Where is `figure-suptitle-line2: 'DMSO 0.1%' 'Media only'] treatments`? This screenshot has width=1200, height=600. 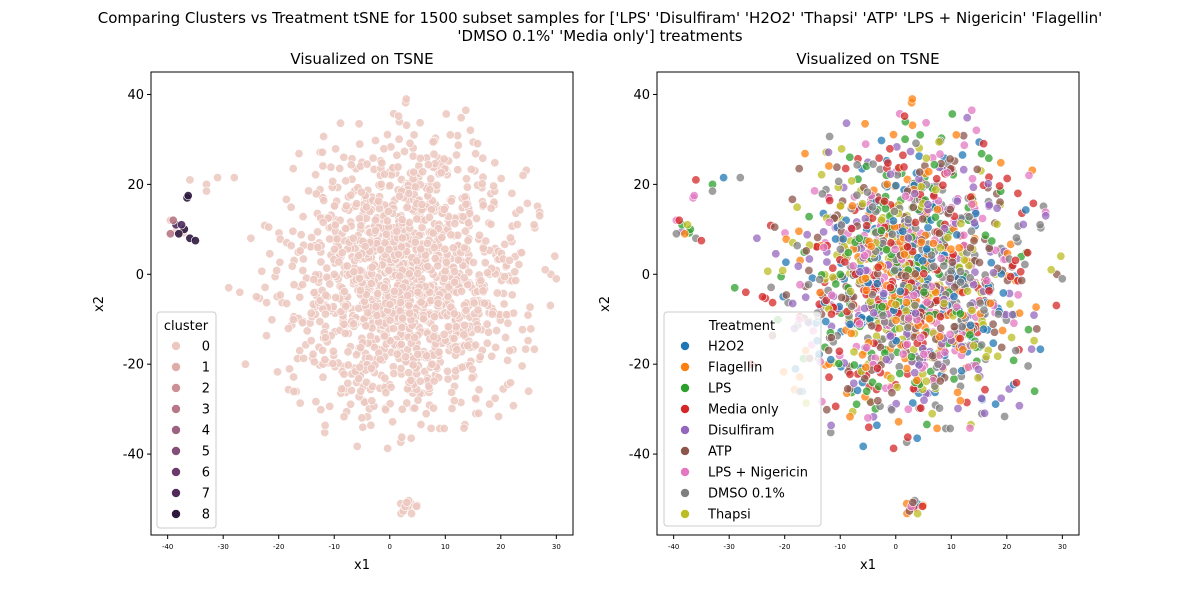 figure-suptitle-line2: 'DMSO 0.1%' 'Media only'] treatments is located at coordinates (599, 36).